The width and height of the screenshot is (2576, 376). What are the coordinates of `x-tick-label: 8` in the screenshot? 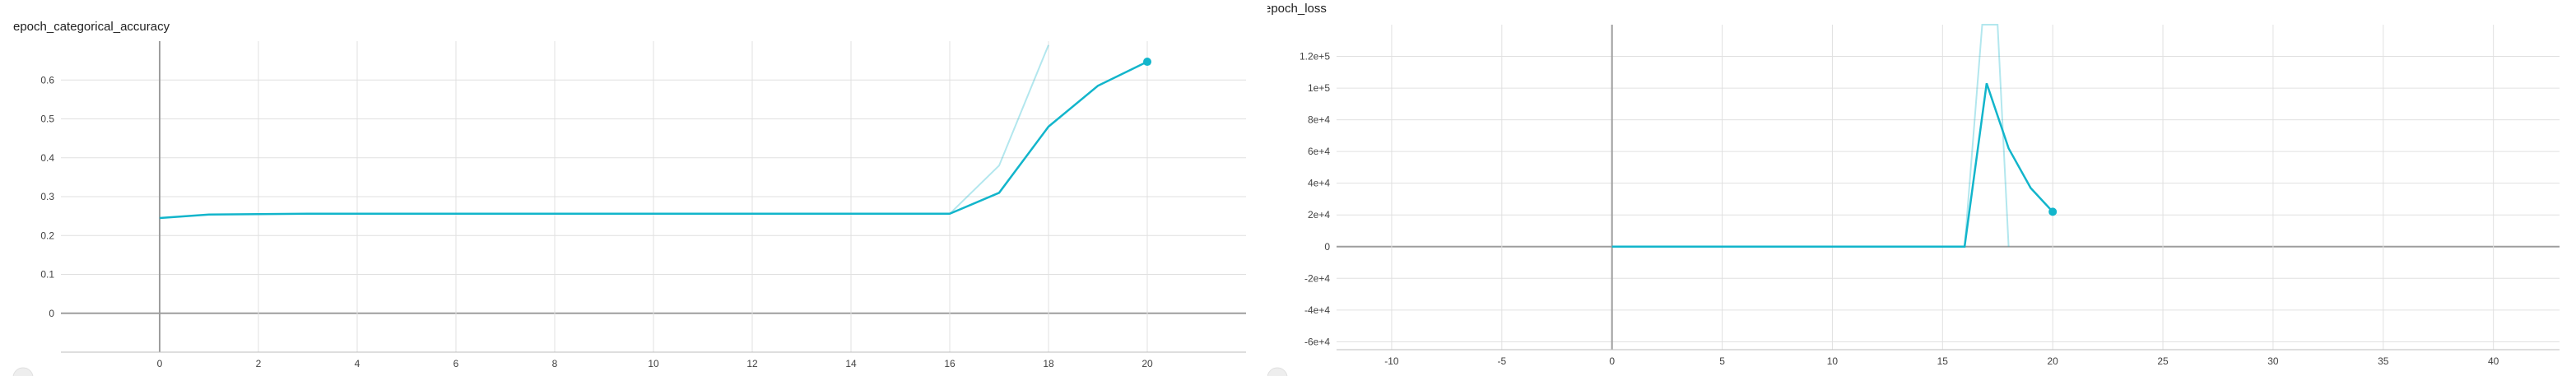 It's located at (555, 363).